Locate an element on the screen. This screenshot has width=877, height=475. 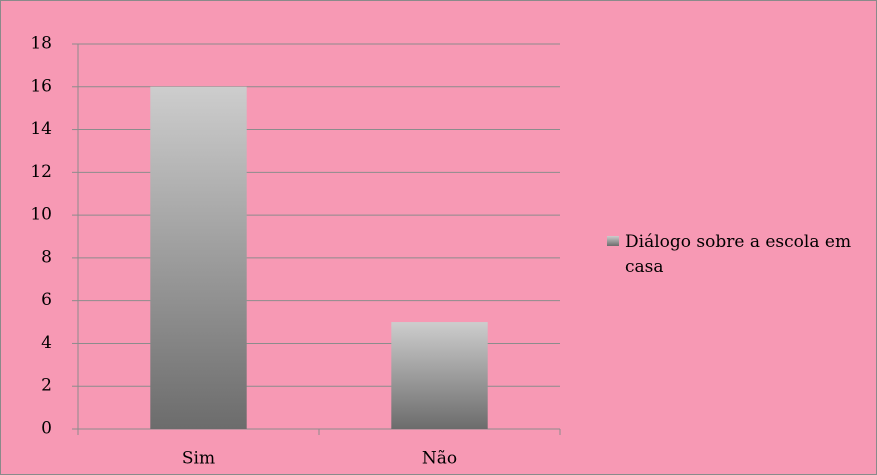
y-tick-label: 18 is located at coordinates (41, 44).